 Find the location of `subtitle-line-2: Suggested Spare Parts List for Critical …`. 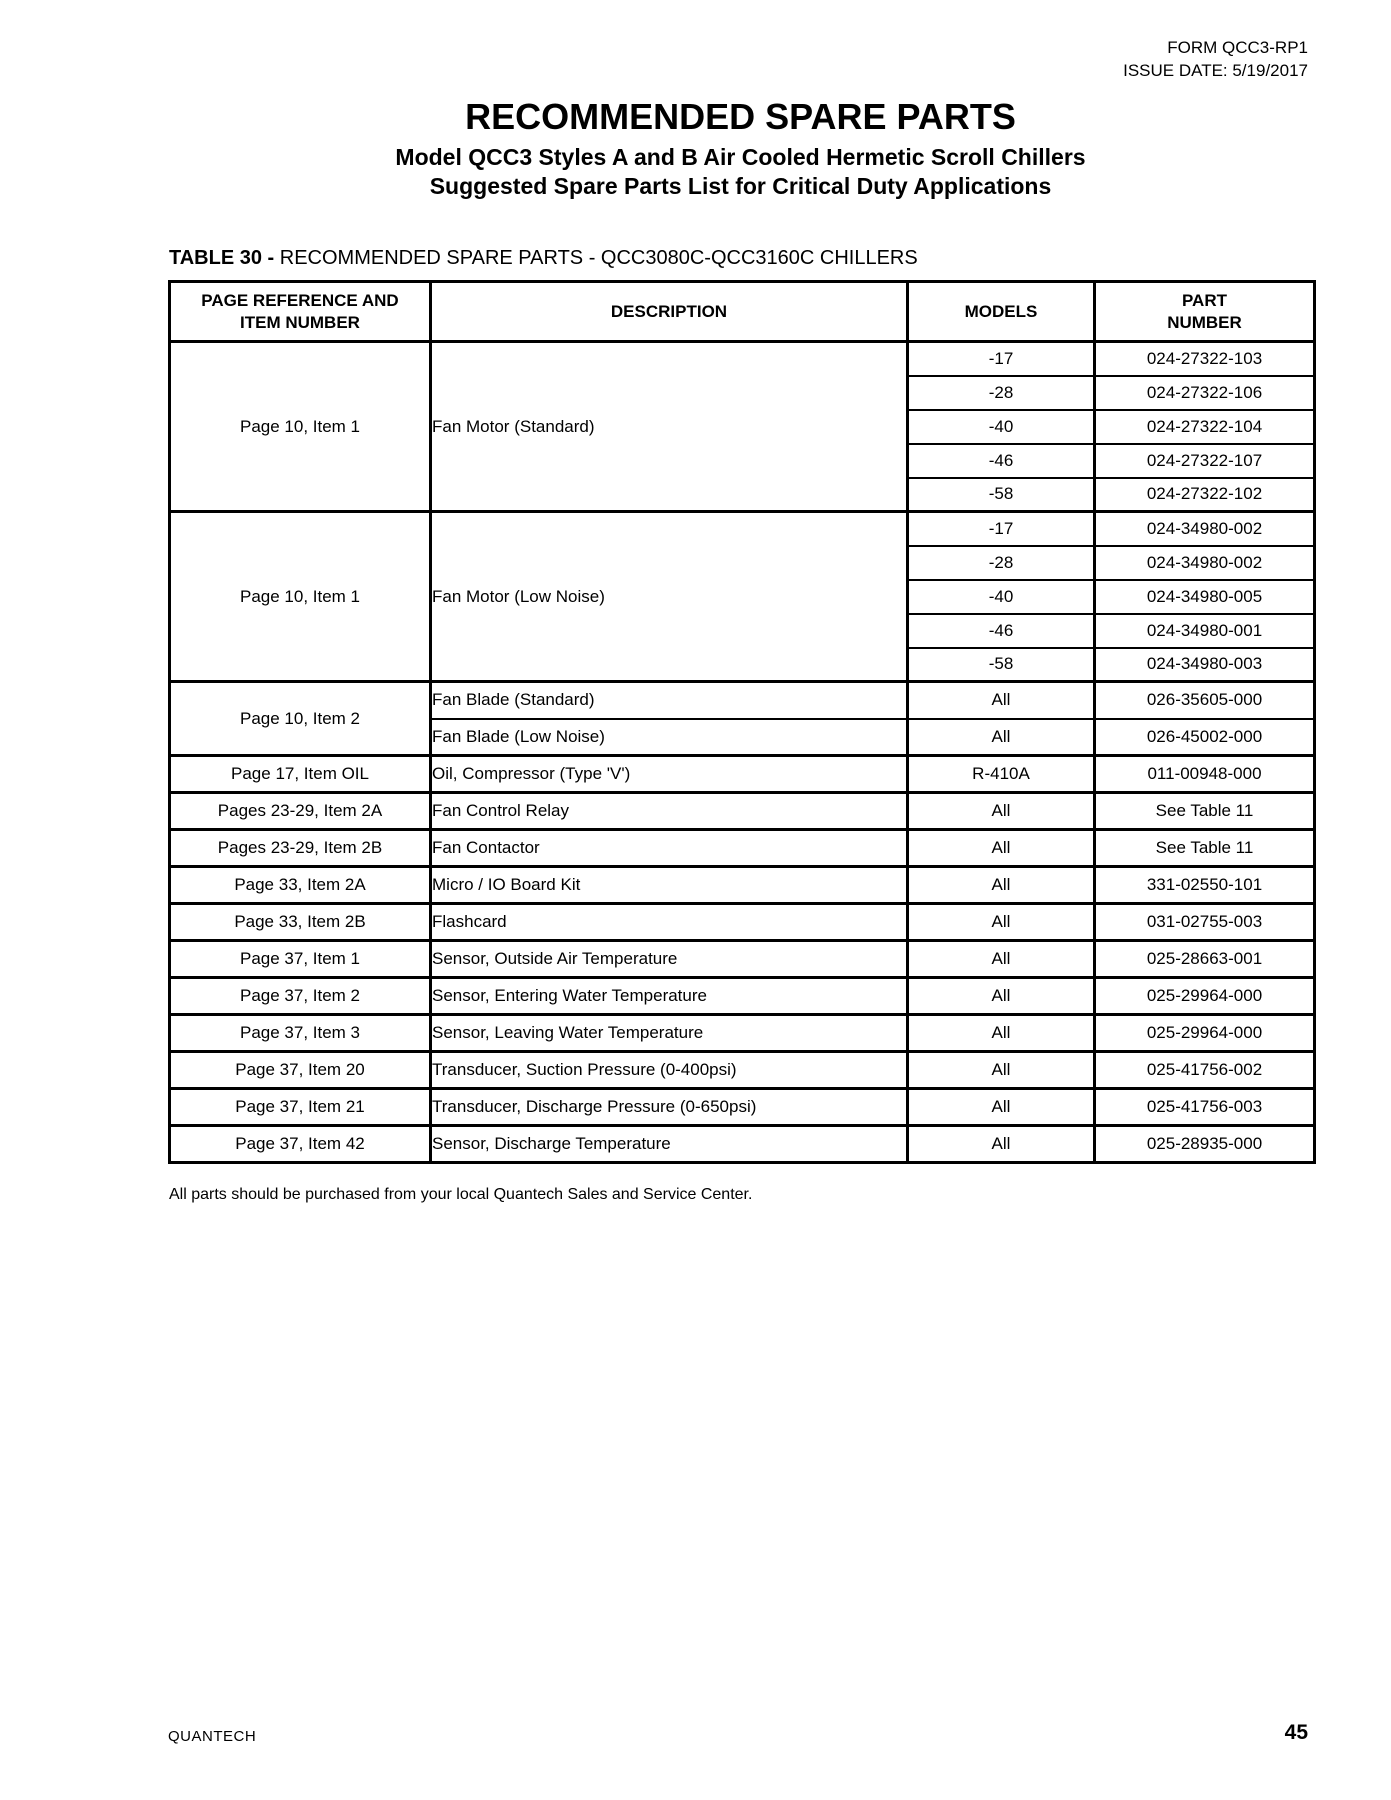

subtitle-line-2: Suggested Spare Parts List for Critical … is located at coordinates (740, 186).